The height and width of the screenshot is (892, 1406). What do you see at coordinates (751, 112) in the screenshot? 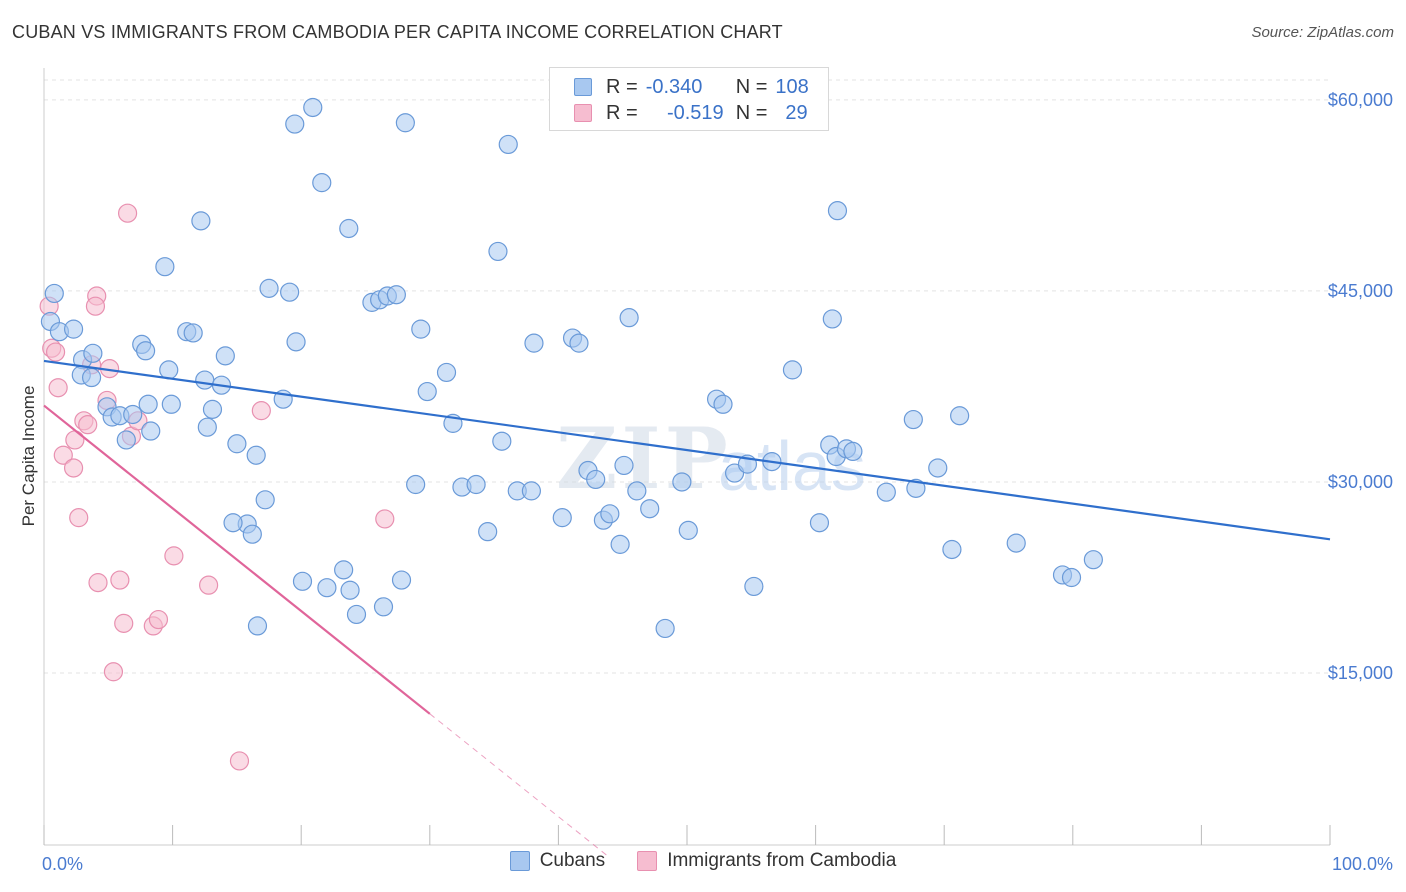
I see `legend-n-label: N =` at bounding box center [751, 112].